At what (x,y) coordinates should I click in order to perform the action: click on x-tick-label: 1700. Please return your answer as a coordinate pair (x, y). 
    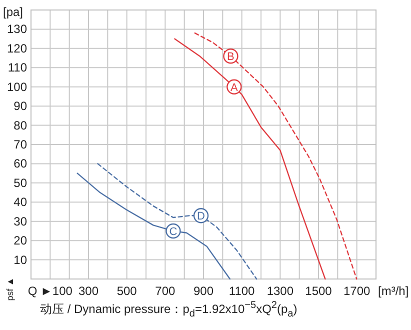
    Looking at the image, I should click on (357, 291).